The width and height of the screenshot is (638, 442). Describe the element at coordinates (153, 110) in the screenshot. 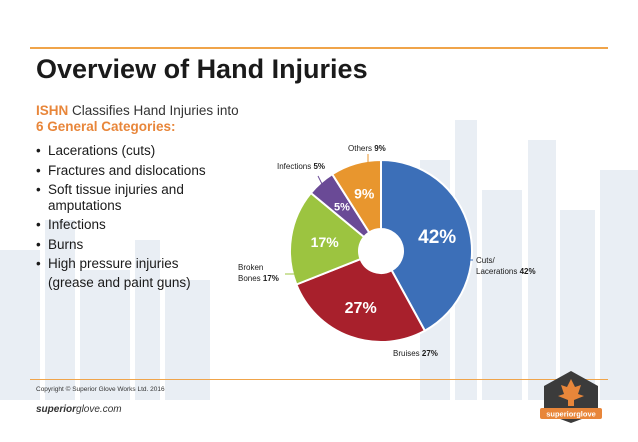

I see `subtitle-text: Classifies Hand Injuries into` at that location.